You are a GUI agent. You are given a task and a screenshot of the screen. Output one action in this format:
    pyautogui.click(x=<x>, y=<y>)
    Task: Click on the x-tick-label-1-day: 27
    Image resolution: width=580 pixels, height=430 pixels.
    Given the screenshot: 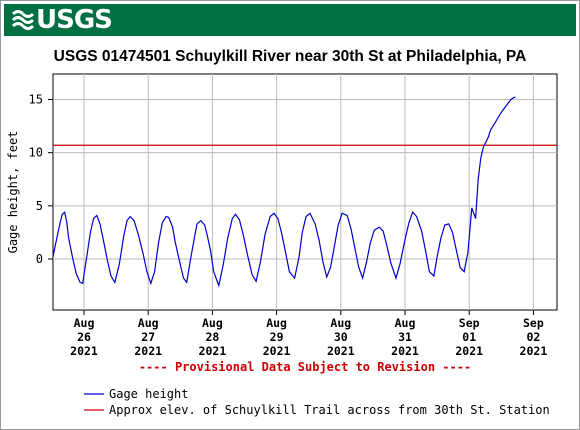 What is the action you would take?
    pyautogui.click(x=148, y=337)
    